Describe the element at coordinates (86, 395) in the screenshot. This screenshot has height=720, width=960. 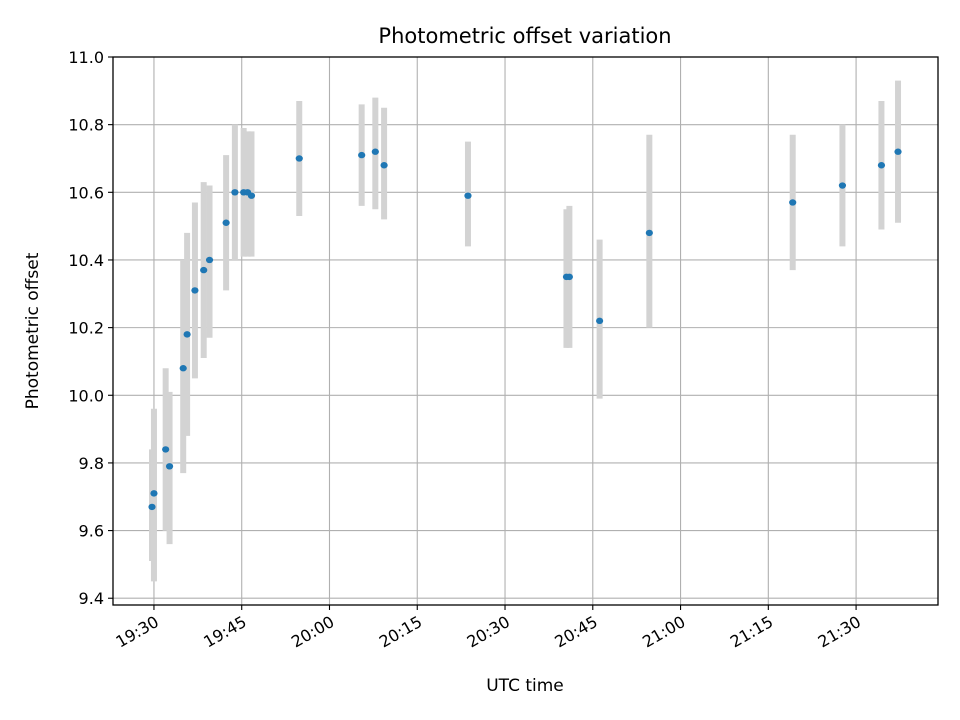
I see `y-tick-label: 10.0` at that location.